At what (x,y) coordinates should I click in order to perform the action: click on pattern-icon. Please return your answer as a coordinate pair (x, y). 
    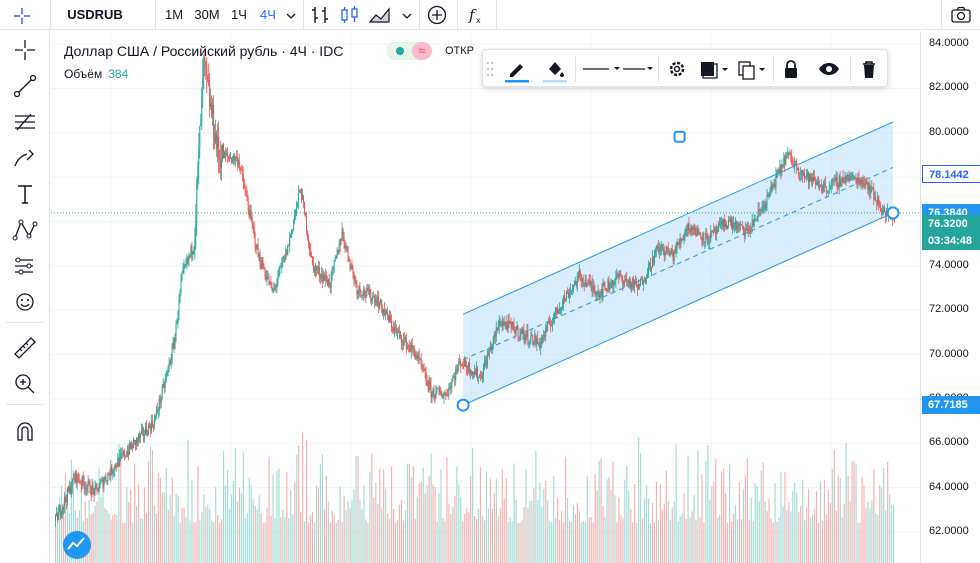
    Looking at the image, I should click on (25, 230).